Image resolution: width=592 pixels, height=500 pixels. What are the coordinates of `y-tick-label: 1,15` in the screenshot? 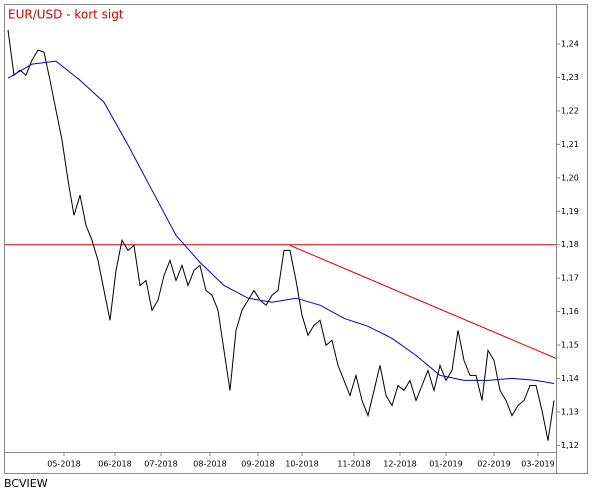 It's located at (570, 345).